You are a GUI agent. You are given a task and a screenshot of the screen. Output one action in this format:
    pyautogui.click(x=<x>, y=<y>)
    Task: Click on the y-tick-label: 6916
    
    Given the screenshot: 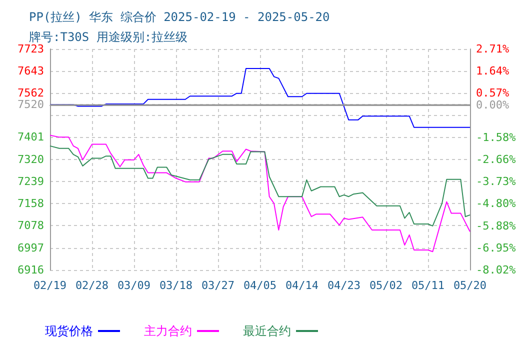 What is the action you would take?
    pyautogui.click(x=31, y=270)
    